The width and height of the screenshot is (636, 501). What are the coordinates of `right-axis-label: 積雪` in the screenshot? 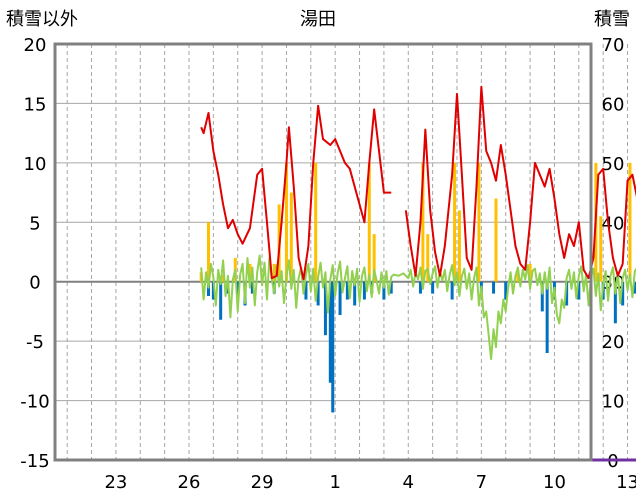 It's located at (612, 19).